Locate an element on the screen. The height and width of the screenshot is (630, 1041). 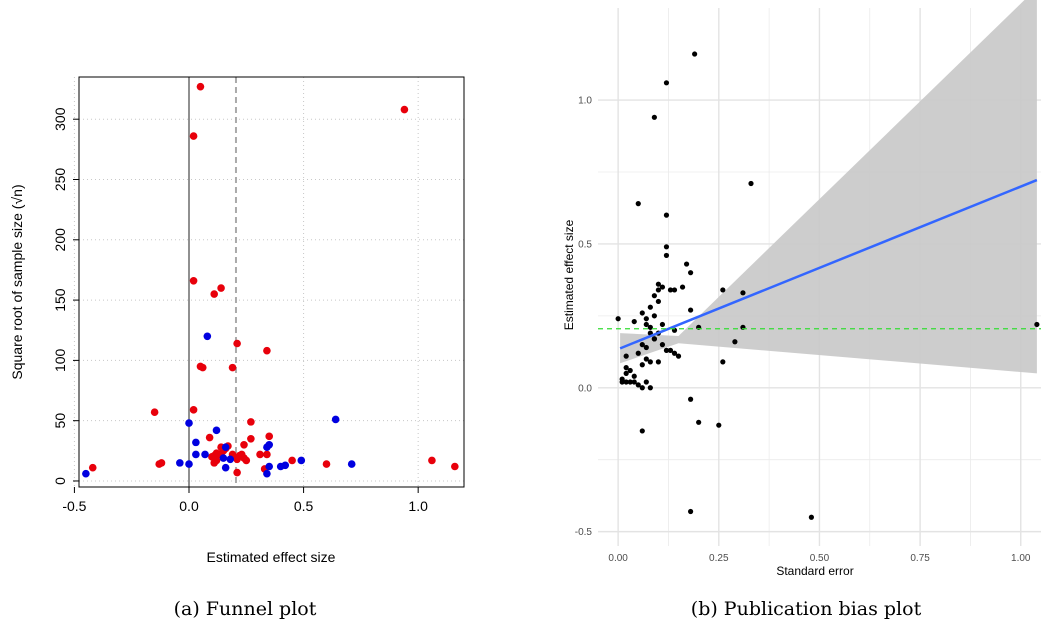
funnel-plot-y-tick-label: 0 is located at coordinates (60, 481).